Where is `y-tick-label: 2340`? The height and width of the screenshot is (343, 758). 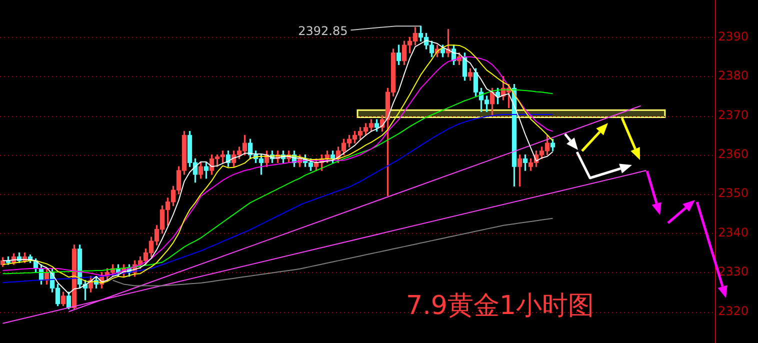 y-tick-label: 2340 is located at coordinates (733, 232).